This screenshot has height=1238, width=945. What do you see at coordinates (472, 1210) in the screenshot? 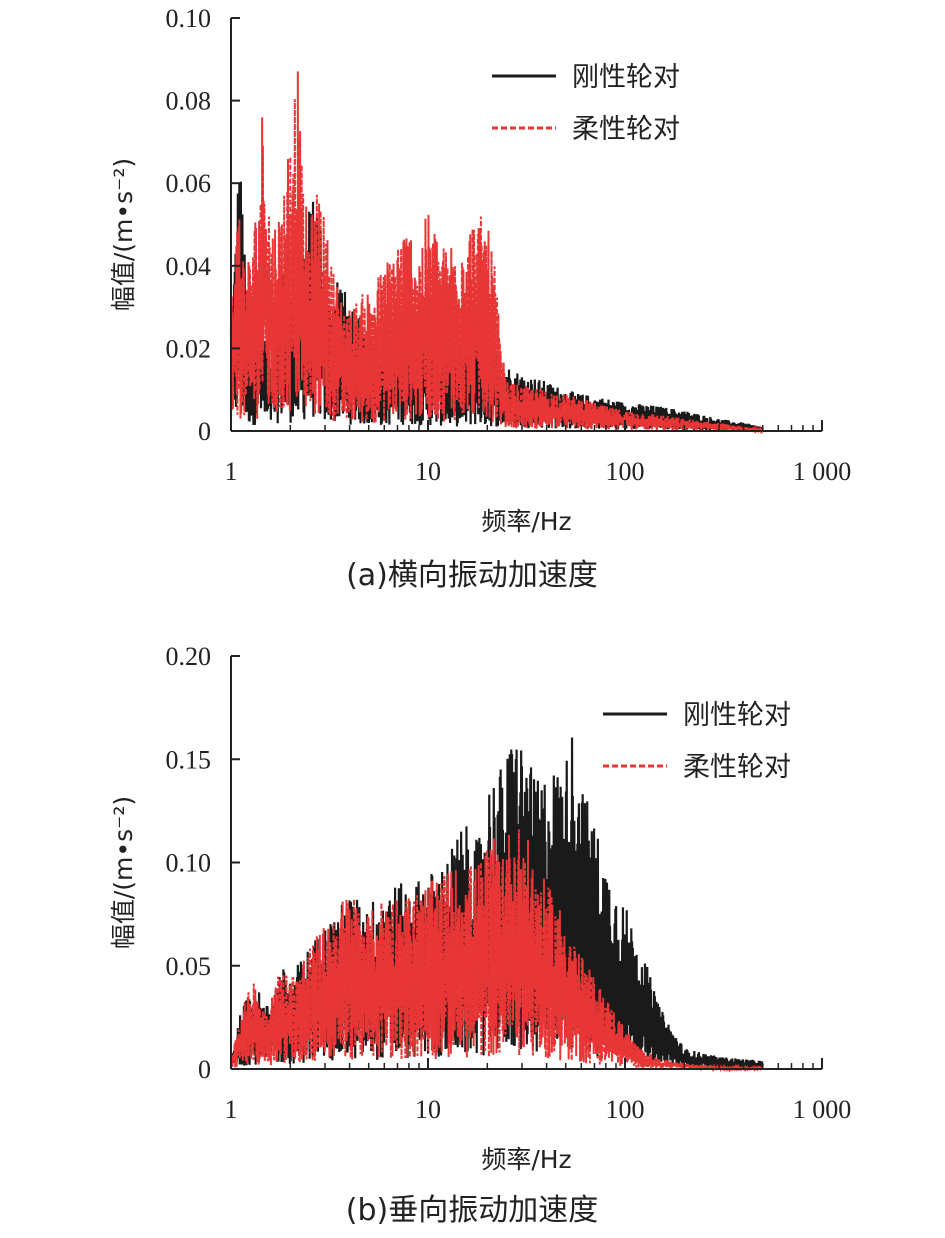
I see `panel-caption: (b)垂向振动加速度` at bounding box center [472, 1210].